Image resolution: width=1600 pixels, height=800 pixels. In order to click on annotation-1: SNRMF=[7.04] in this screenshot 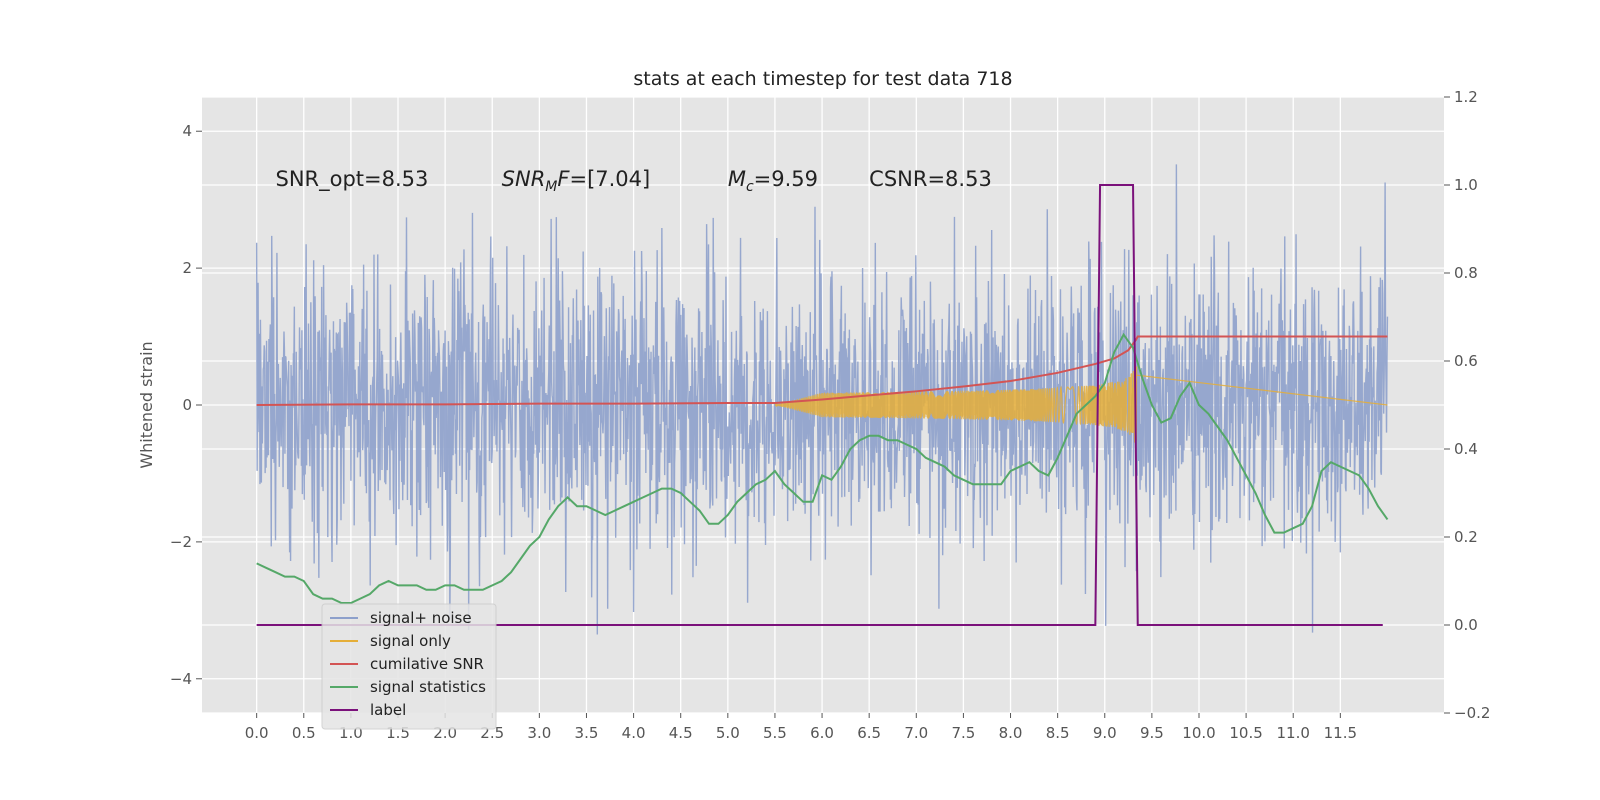, I will do `click(576, 181)`.